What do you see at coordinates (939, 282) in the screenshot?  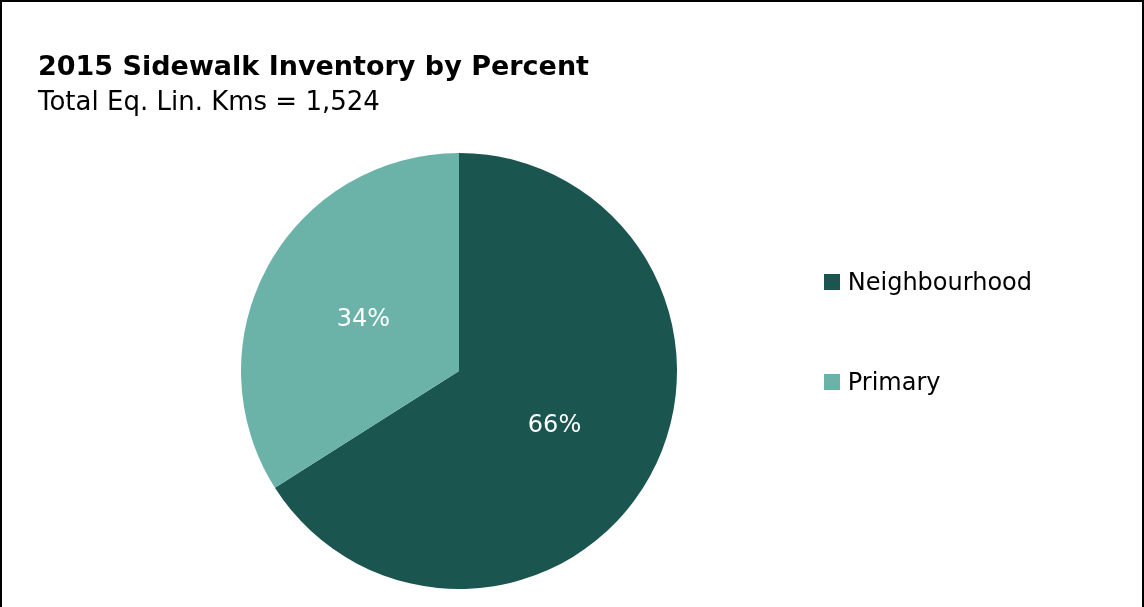 I see `legend-label: Neighbourhood` at bounding box center [939, 282].